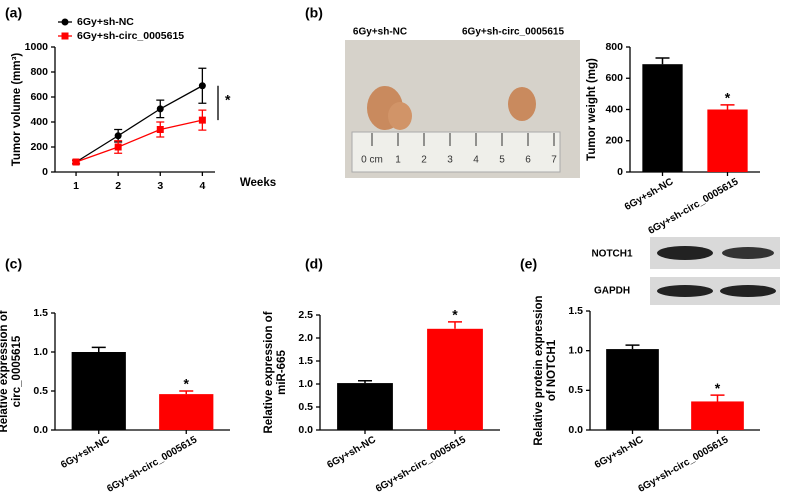 This screenshot has height=497, width=800. I want to click on ruler-label: 1, so click(398, 160).